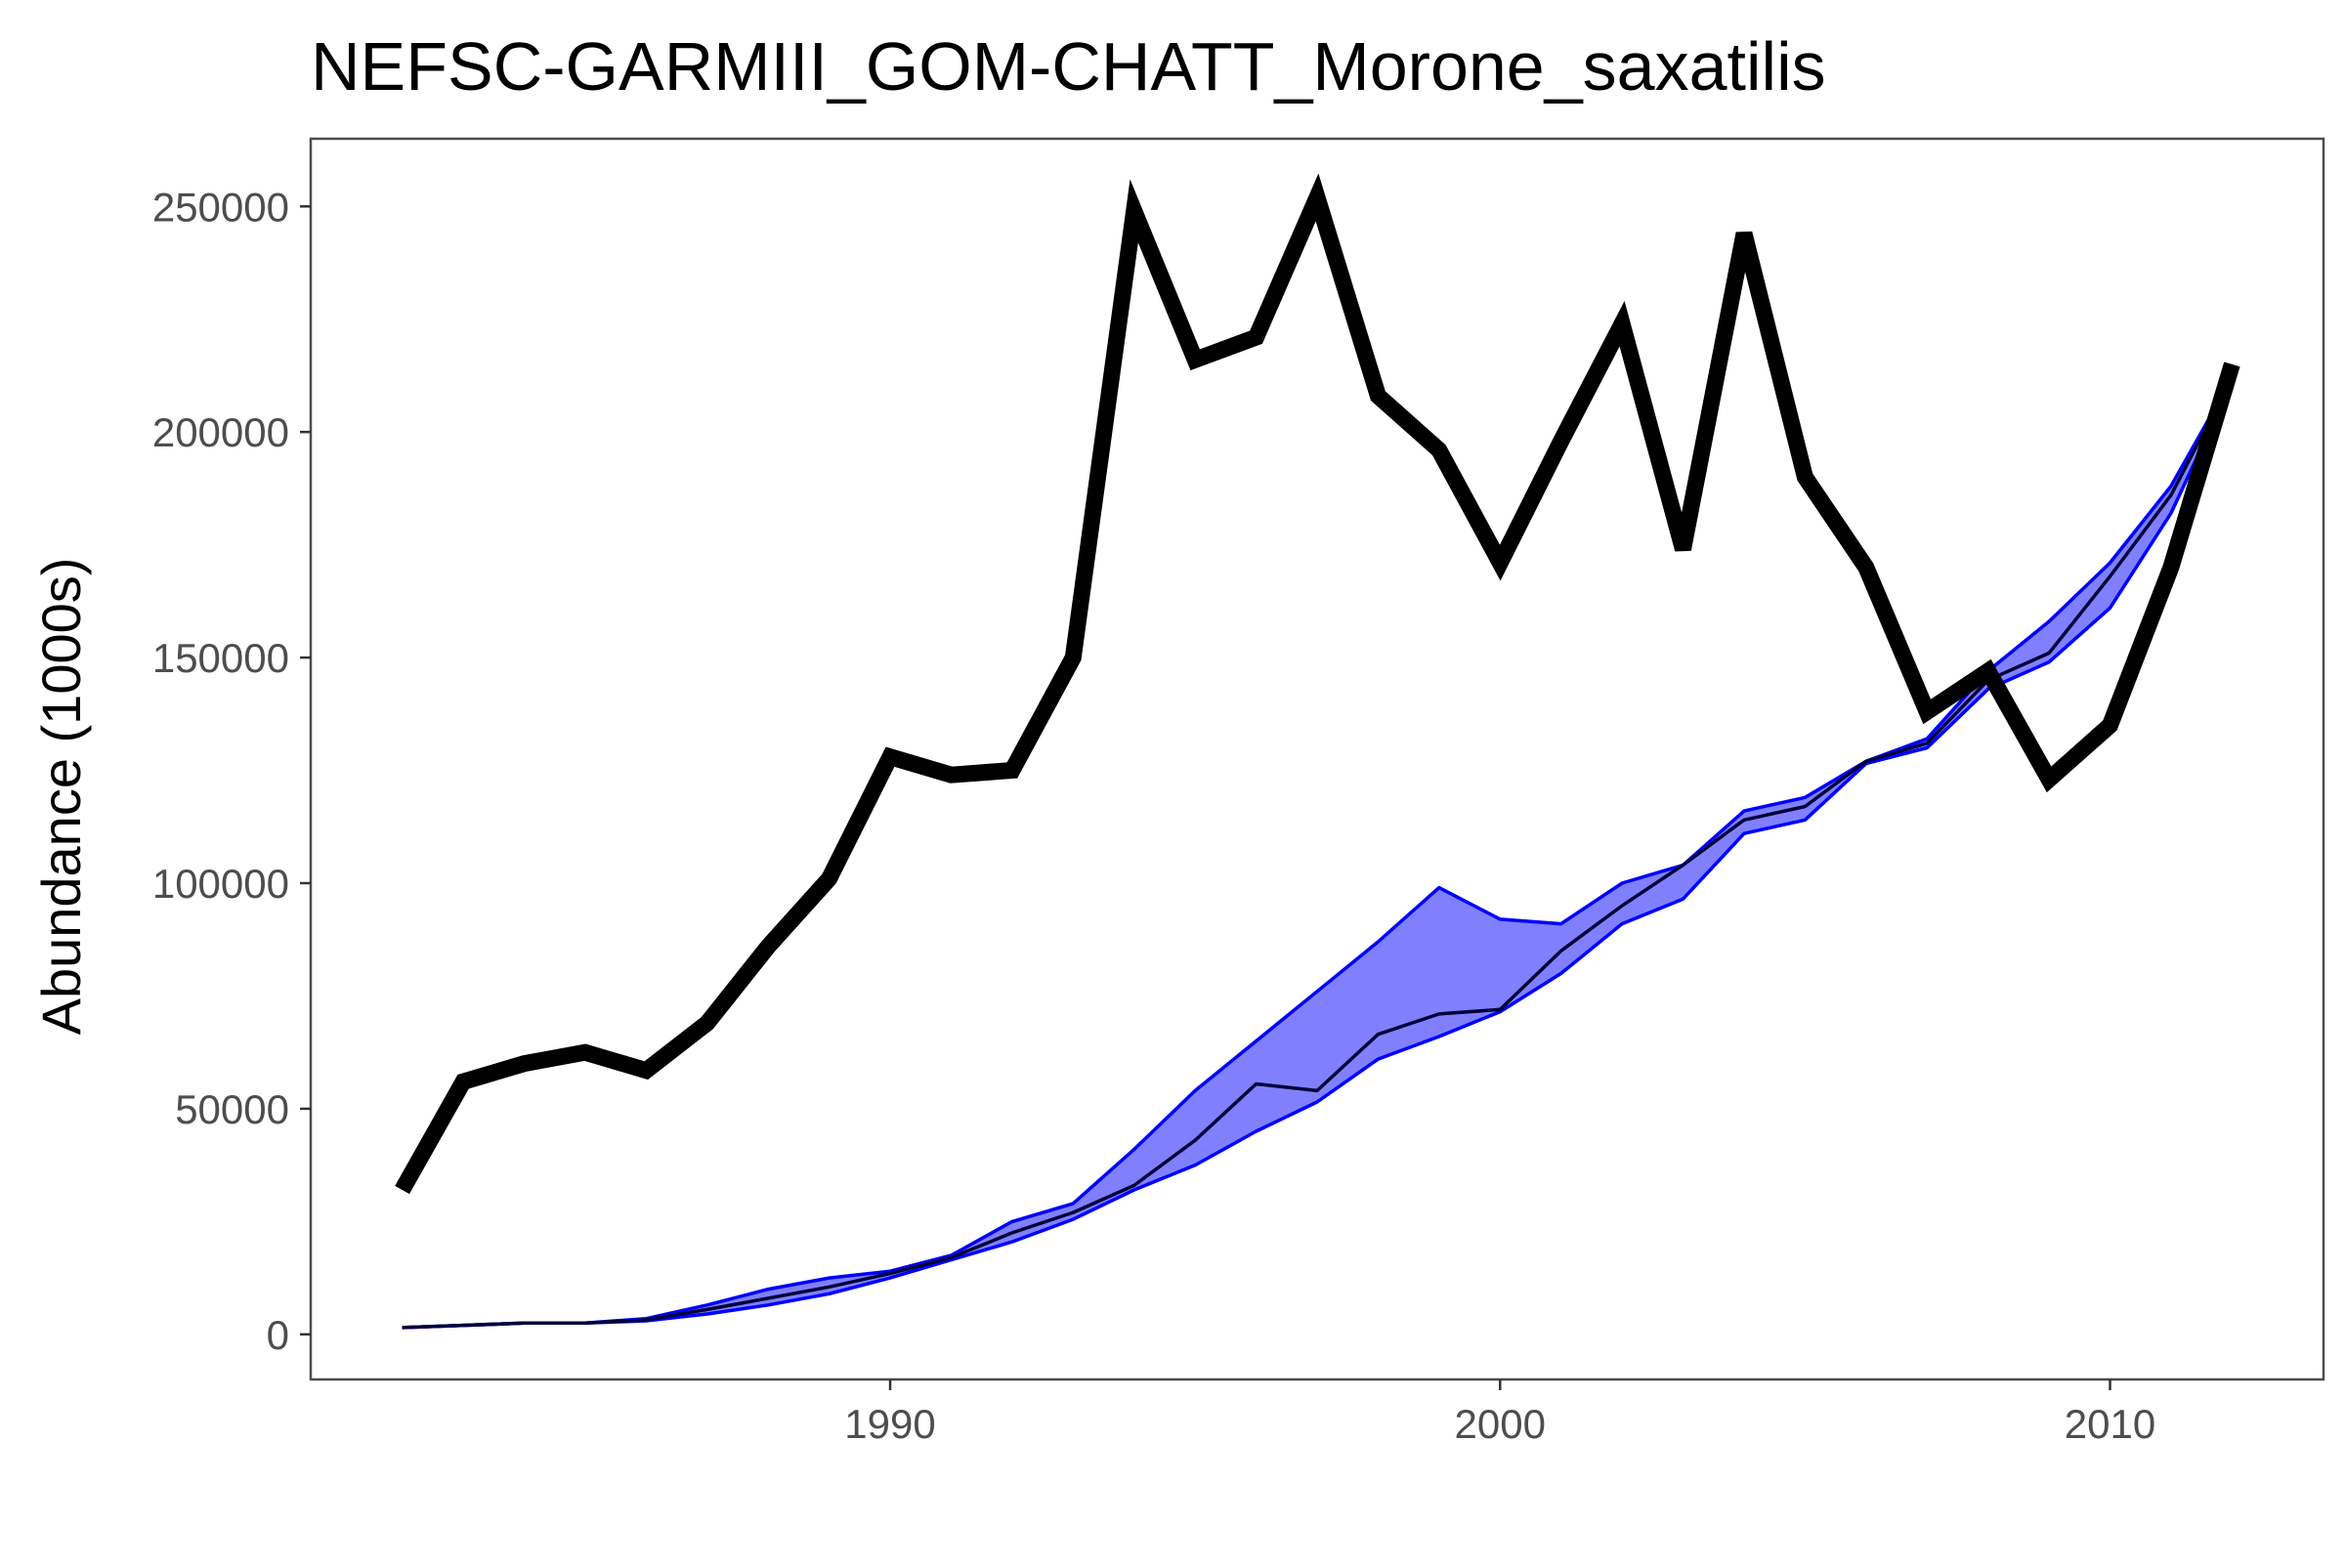  What do you see at coordinates (232, 1109) in the screenshot?
I see `y-tick-label: 50000` at bounding box center [232, 1109].